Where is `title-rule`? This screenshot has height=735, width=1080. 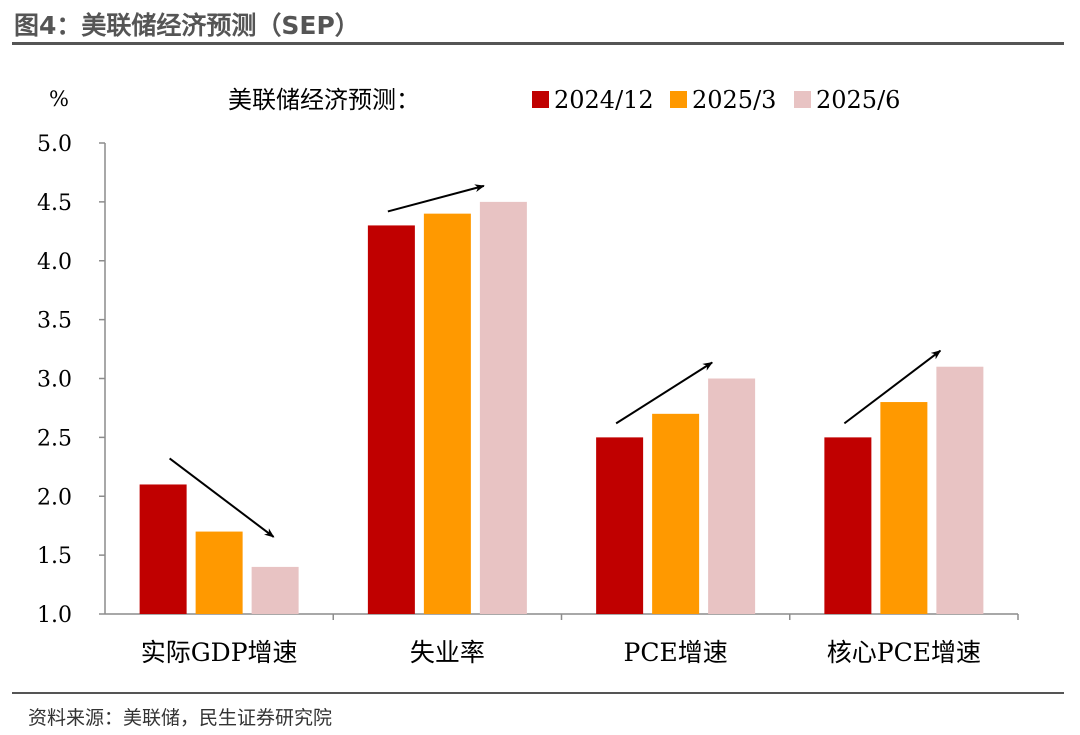 title-rule is located at coordinates (538, 43).